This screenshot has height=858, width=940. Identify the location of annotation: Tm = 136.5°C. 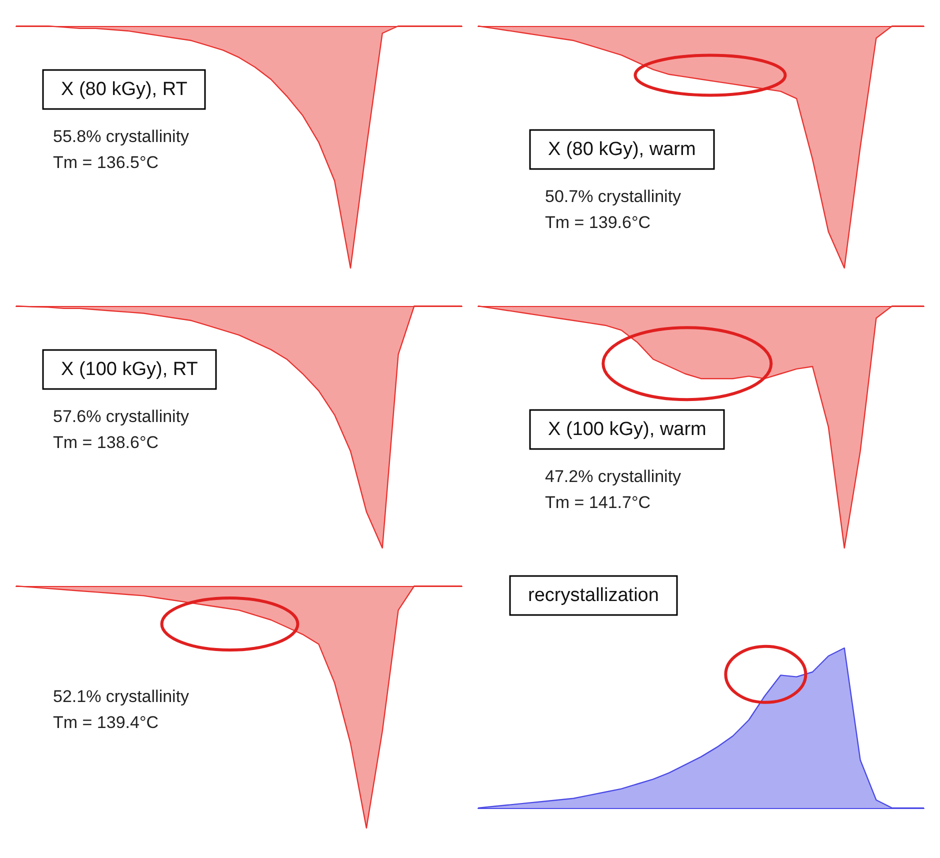
(106, 162).